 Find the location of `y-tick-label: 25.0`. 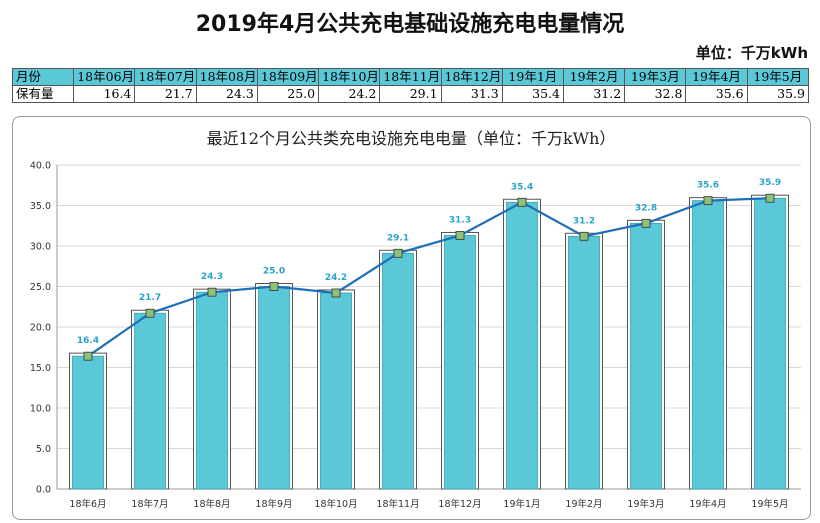

y-tick-label: 25.0 is located at coordinates (40, 287).